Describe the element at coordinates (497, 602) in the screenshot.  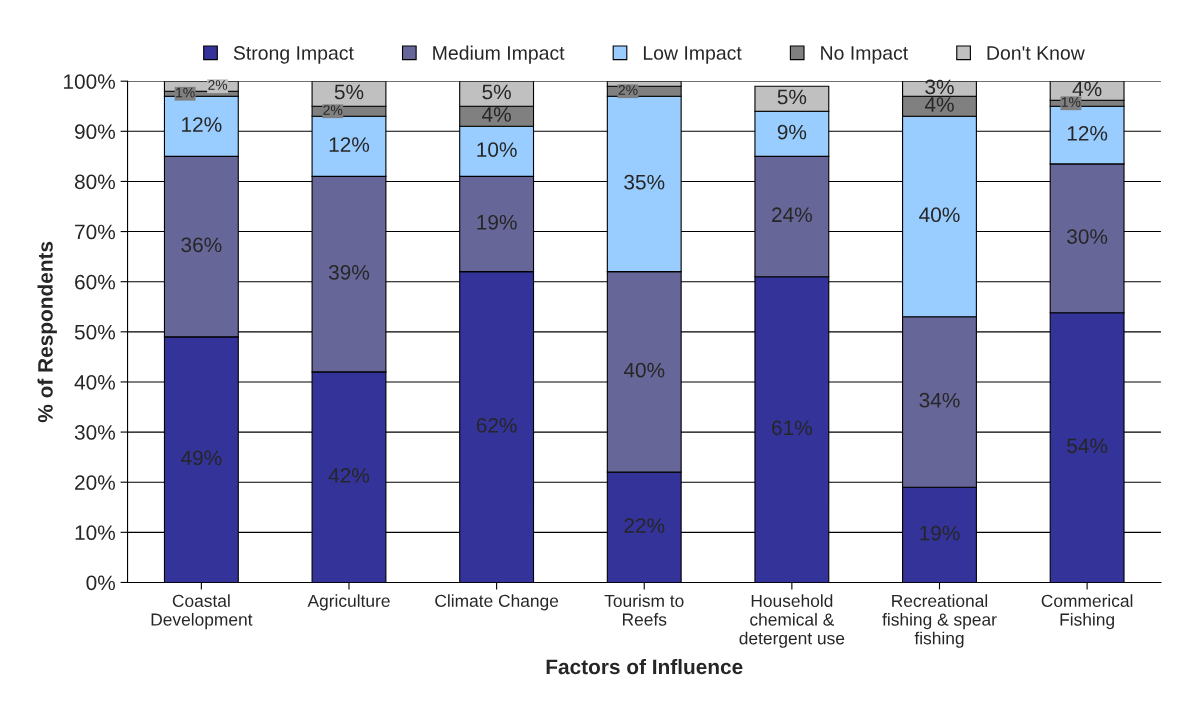
I see `x-tick-label: Climate Change` at that location.